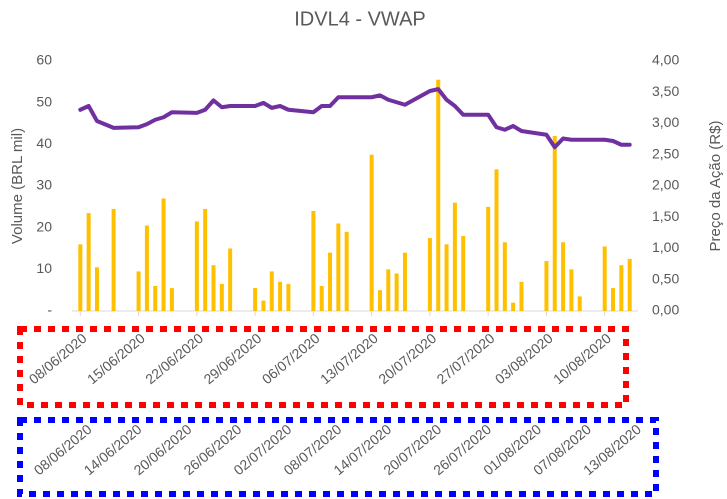 This screenshot has width=727, height=499. I want to click on chart-title: IDVL4 - VWAP, so click(360, 19).